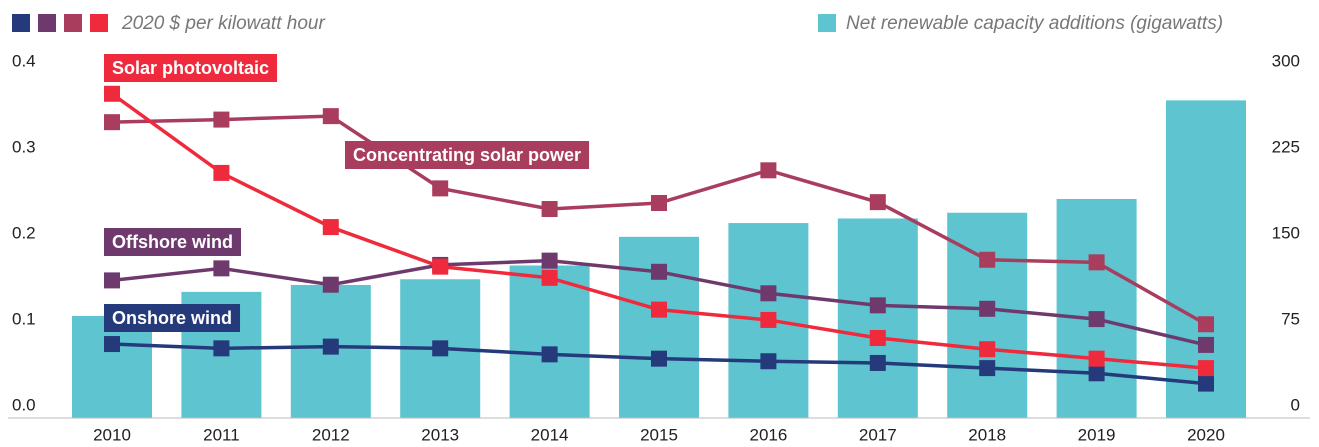 The width and height of the screenshot is (1319, 447). Describe the element at coordinates (24, 146) in the screenshot. I see `y-tick-label: 0.3` at that location.